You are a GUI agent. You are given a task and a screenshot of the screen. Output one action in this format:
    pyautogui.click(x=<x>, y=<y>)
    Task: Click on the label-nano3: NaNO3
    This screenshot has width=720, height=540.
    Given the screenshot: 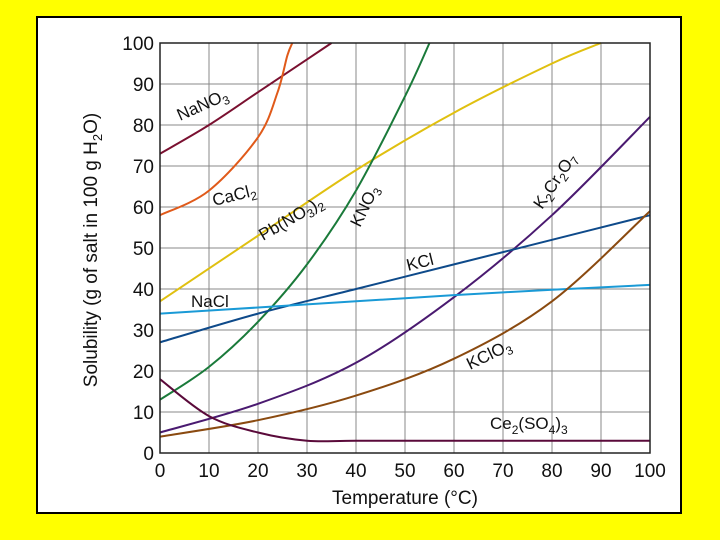 What is the action you would take?
    pyautogui.click(x=203, y=106)
    